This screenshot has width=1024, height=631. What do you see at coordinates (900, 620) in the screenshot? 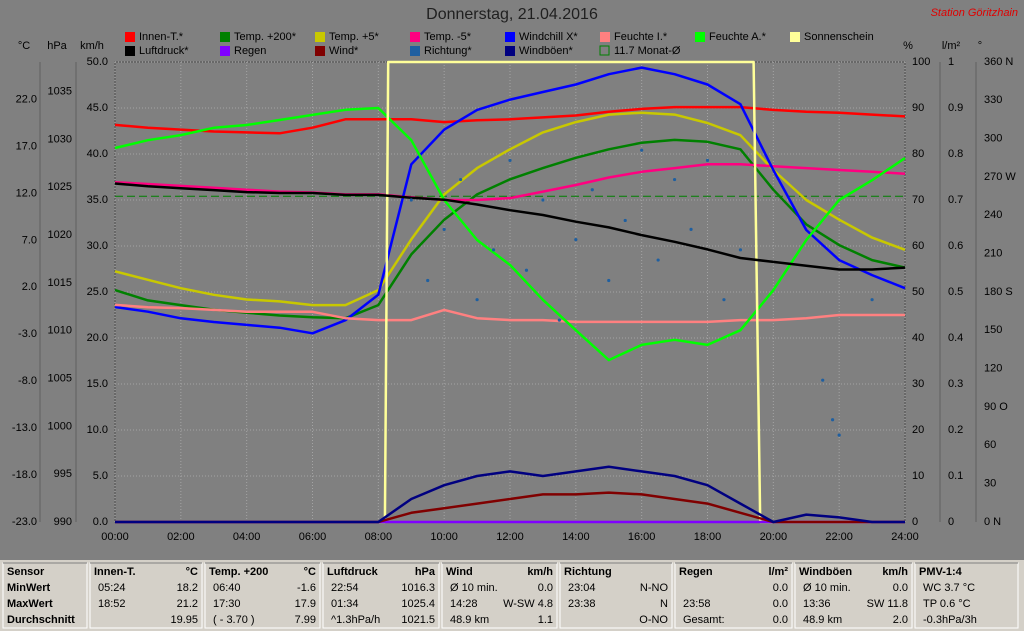
I see `stats-cell: 2.0` at bounding box center [900, 620].